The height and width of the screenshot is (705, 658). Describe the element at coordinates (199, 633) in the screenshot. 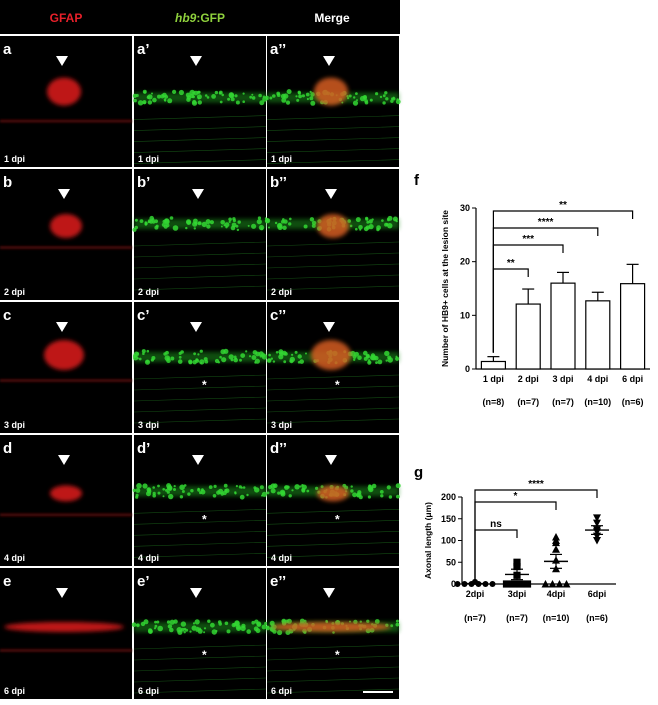

I see `micrograph-panel: e’ 6 dpi *` at that location.